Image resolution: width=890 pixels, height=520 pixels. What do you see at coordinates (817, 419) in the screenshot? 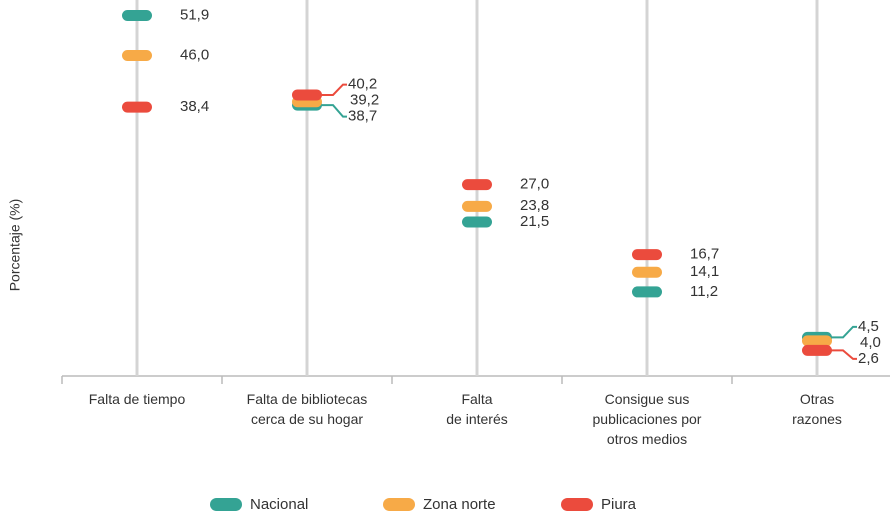
I see `x-tick-label-line: razones` at bounding box center [817, 419].